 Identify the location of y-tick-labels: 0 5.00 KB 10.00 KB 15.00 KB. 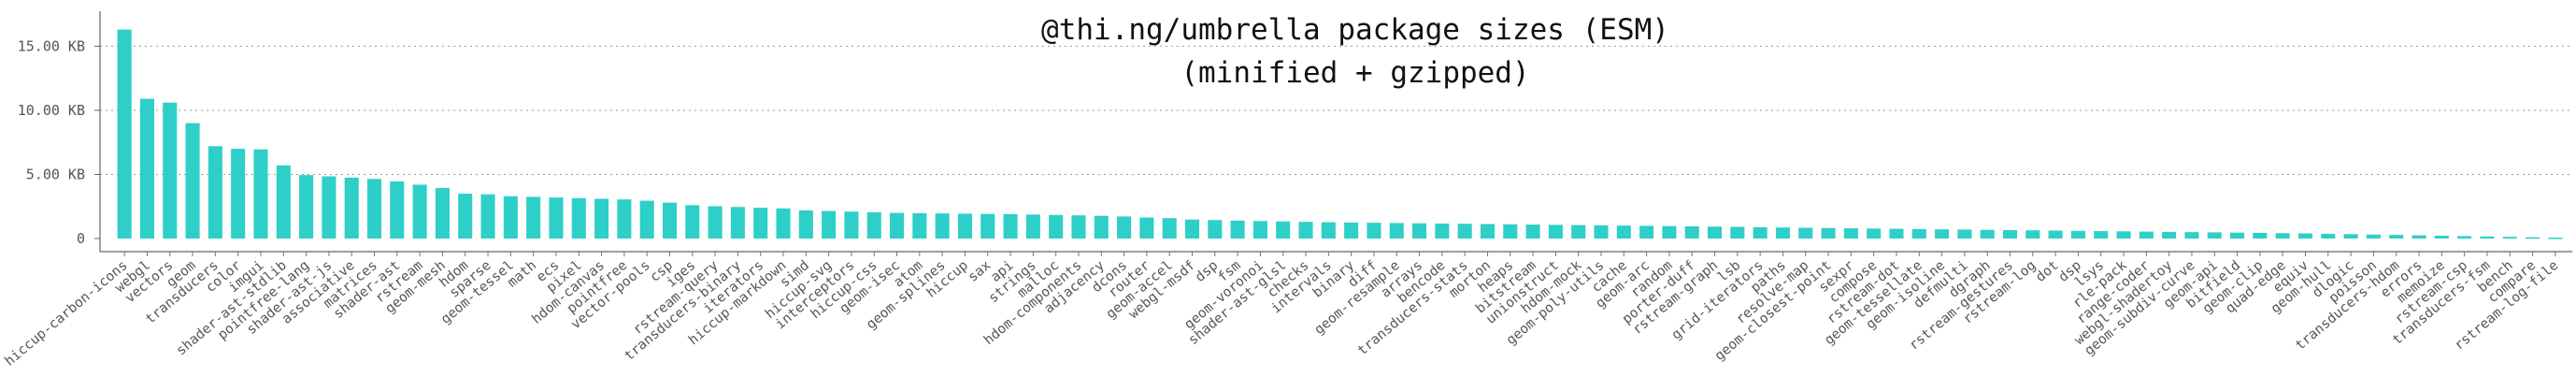
(51, 142).